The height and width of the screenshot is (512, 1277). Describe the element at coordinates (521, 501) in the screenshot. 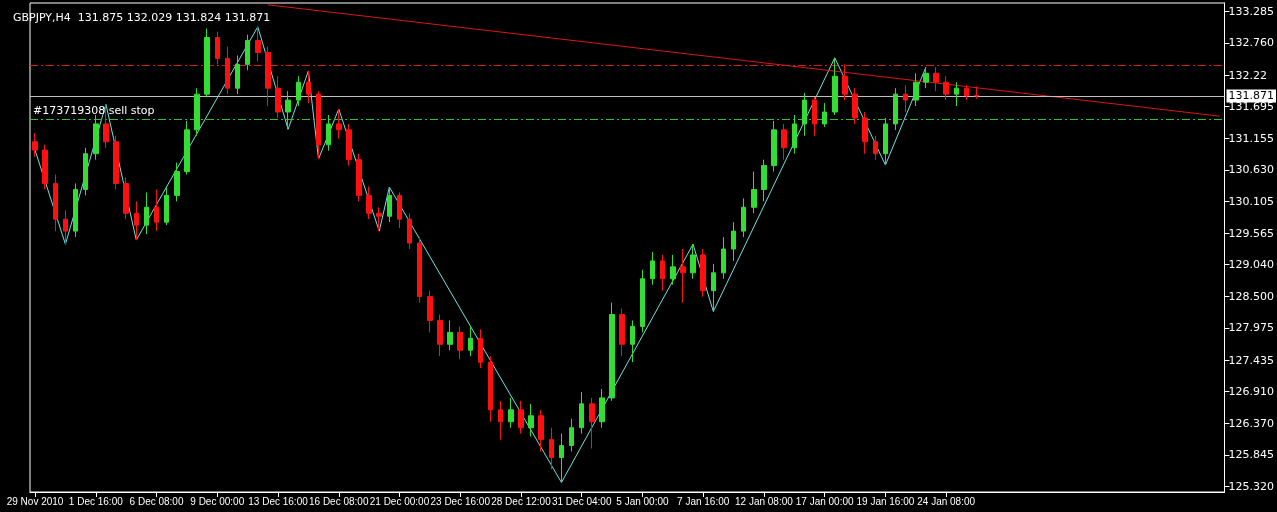

I see `x-tick-label: 28 Dec 12:00` at that location.